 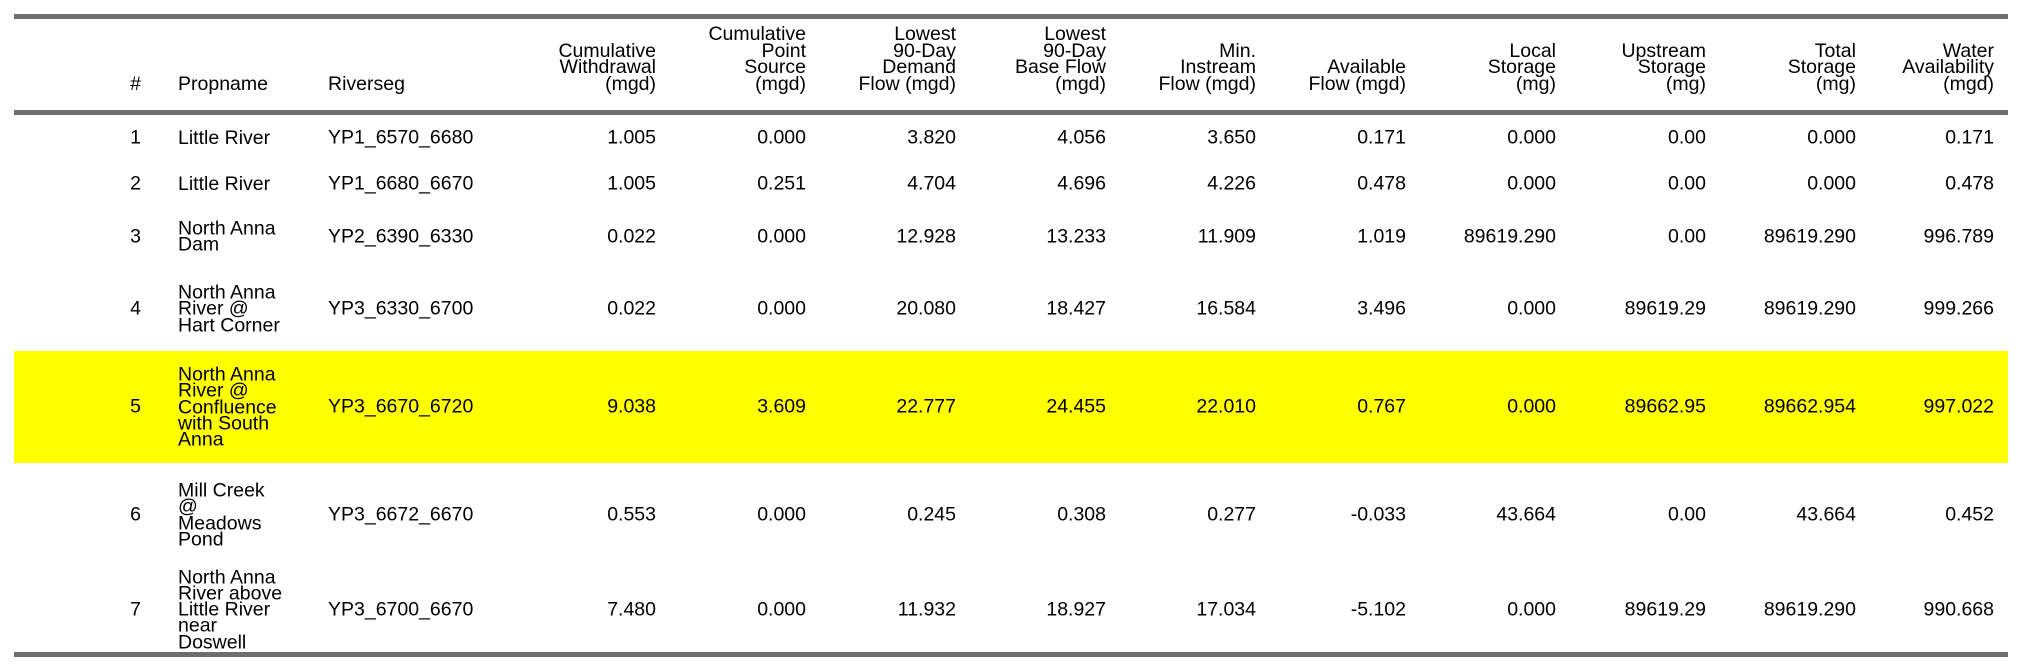 I want to click on cell-num: 5, so click(x=135, y=406).